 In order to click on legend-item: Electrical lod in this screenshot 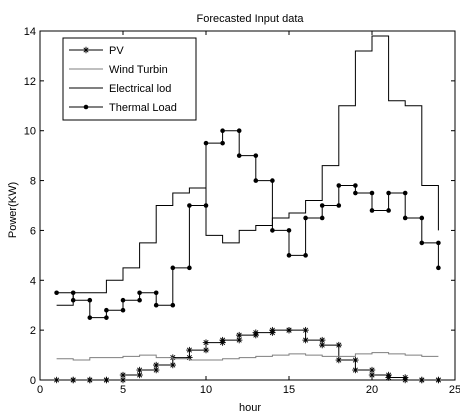, I will do `click(120, 89)`.